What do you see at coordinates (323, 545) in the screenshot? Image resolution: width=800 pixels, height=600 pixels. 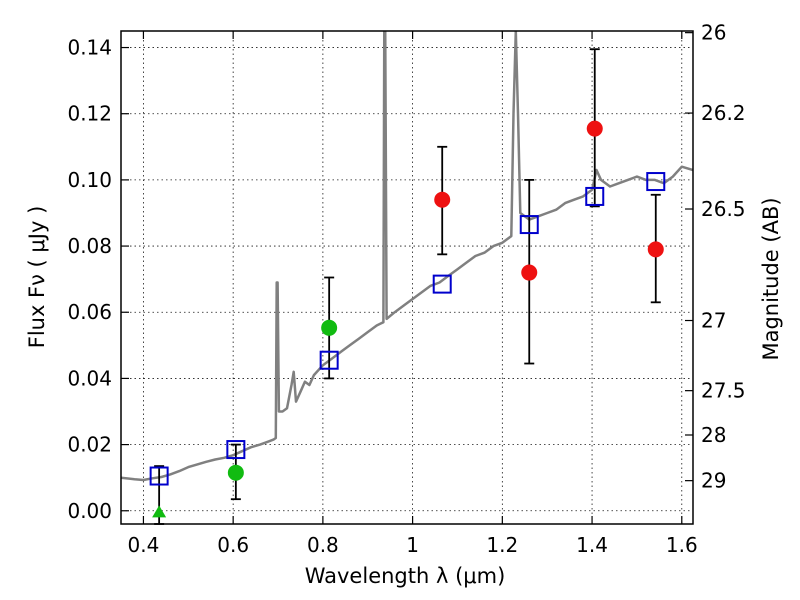 I see `x-tick-label: 0.8` at bounding box center [323, 545].